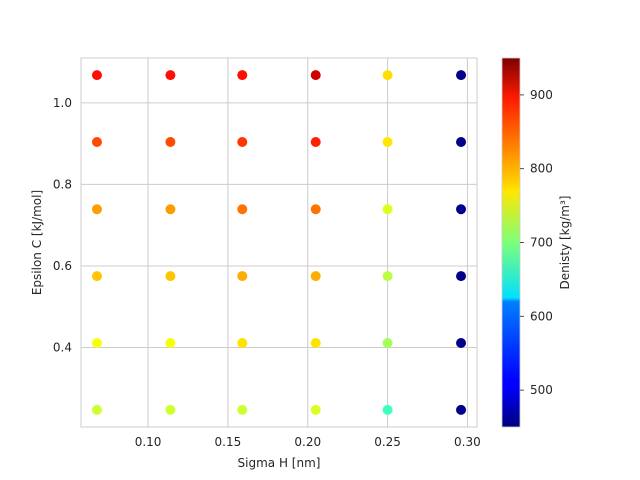 The image size is (640, 480). Describe the element at coordinates (541, 316) in the screenshot. I see `colorbar-tick-label: 600` at that location.